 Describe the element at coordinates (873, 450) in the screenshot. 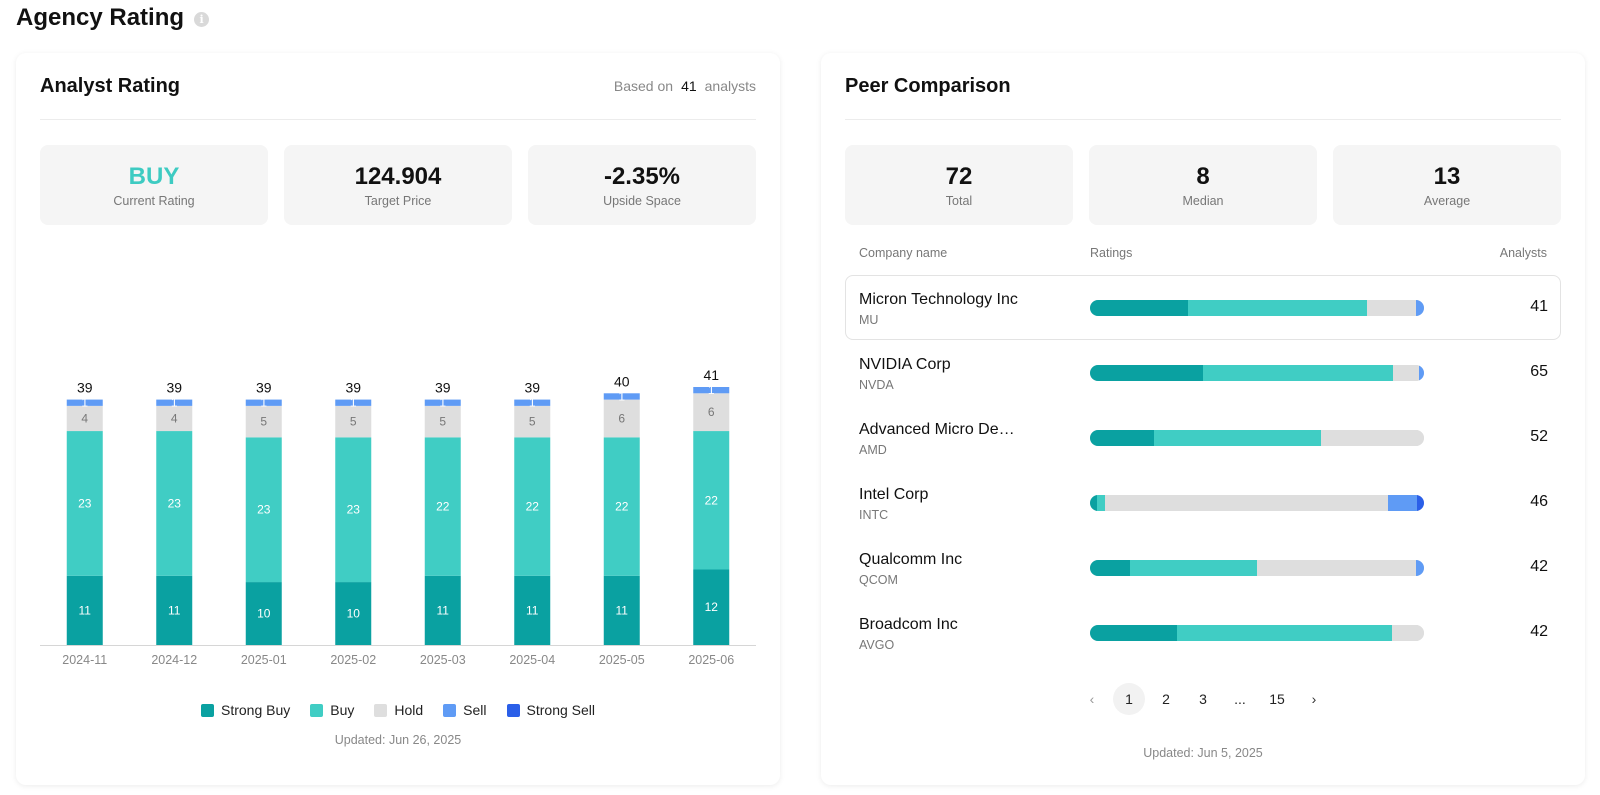

I see `company-ticker: AMD` at that location.